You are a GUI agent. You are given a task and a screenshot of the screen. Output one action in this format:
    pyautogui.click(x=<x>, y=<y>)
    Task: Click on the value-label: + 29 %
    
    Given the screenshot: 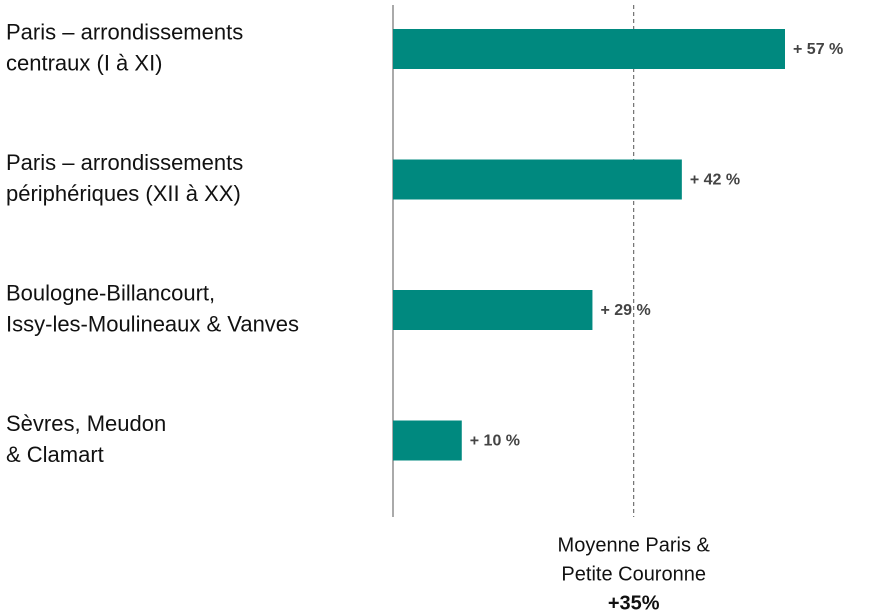 What is the action you would take?
    pyautogui.click(x=625, y=310)
    